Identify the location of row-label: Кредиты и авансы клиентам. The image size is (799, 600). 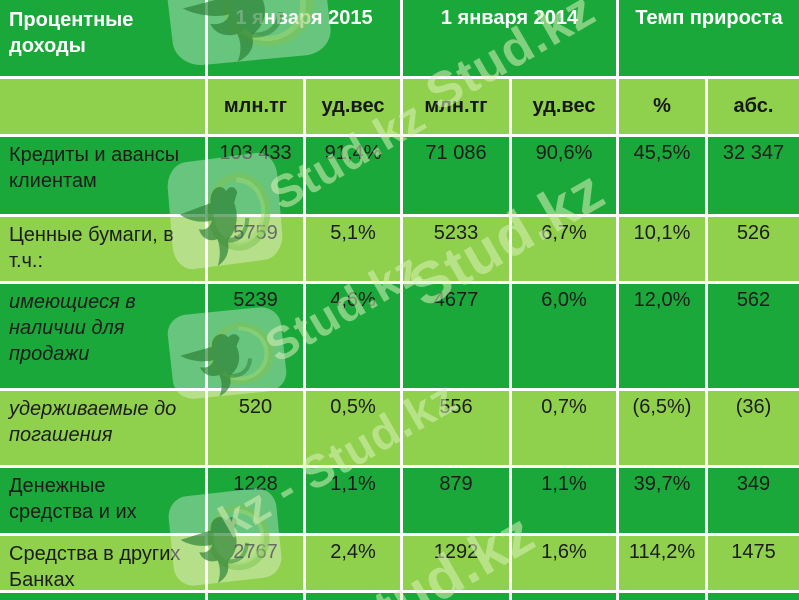
(102, 175).